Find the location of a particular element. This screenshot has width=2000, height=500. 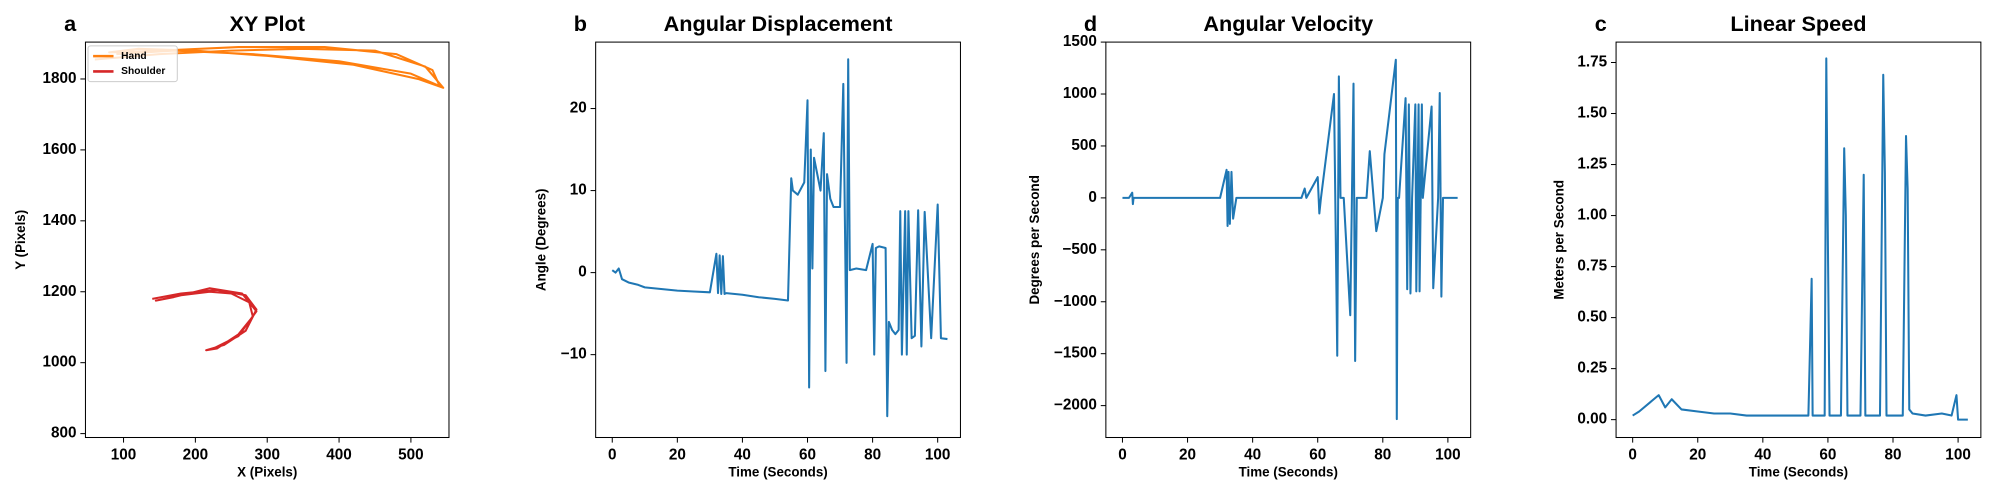

y-tick-label: −1000 is located at coordinates (1075, 301).